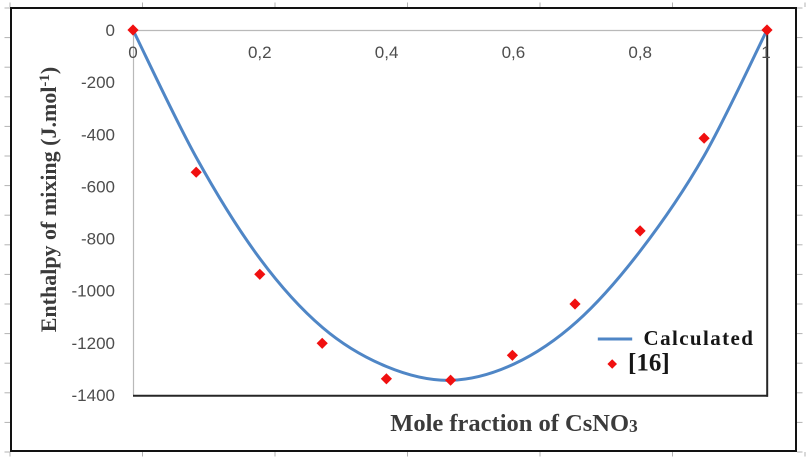 The height and width of the screenshot is (466, 810). What do you see at coordinates (699, 338) in the screenshot?
I see `svg-text: Calculated` at bounding box center [699, 338].